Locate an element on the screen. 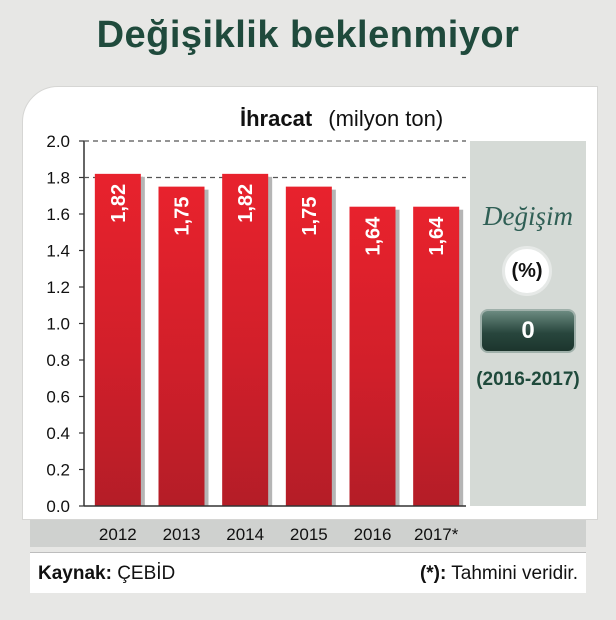 This screenshot has height=620, width=616. y-tick-label: 2.0 is located at coordinates (58, 141).